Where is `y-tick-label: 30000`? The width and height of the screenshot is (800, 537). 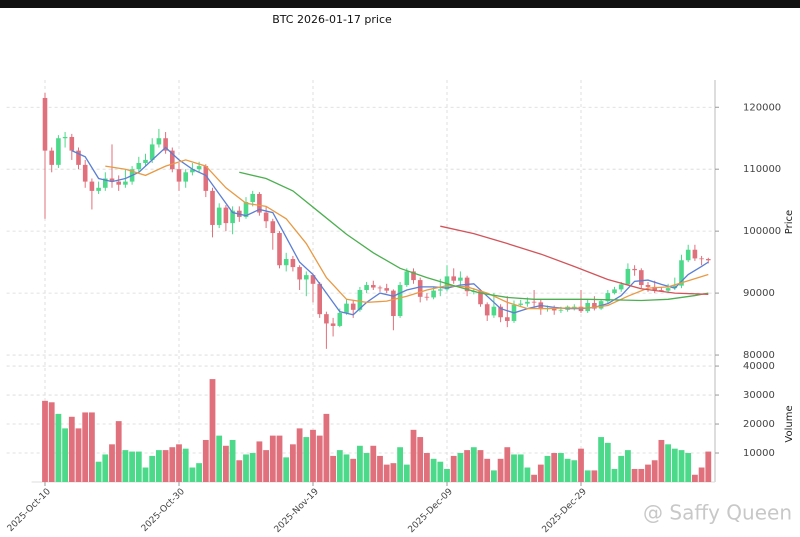 y-tick-label: 30000 is located at coordinates (759, 395).